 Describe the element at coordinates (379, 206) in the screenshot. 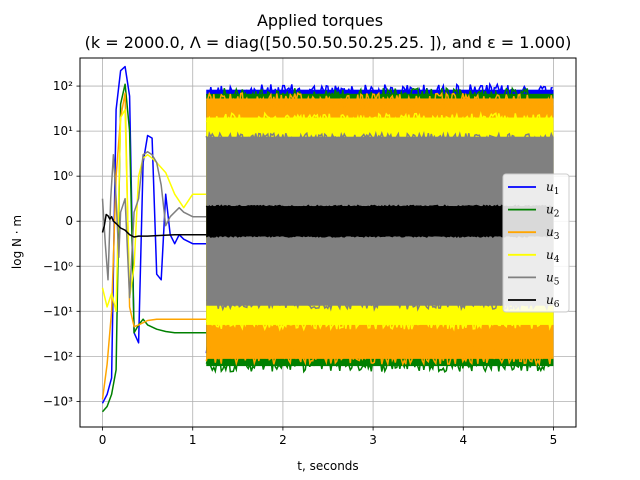

I see `series-u6-upper-envelope` at that location.